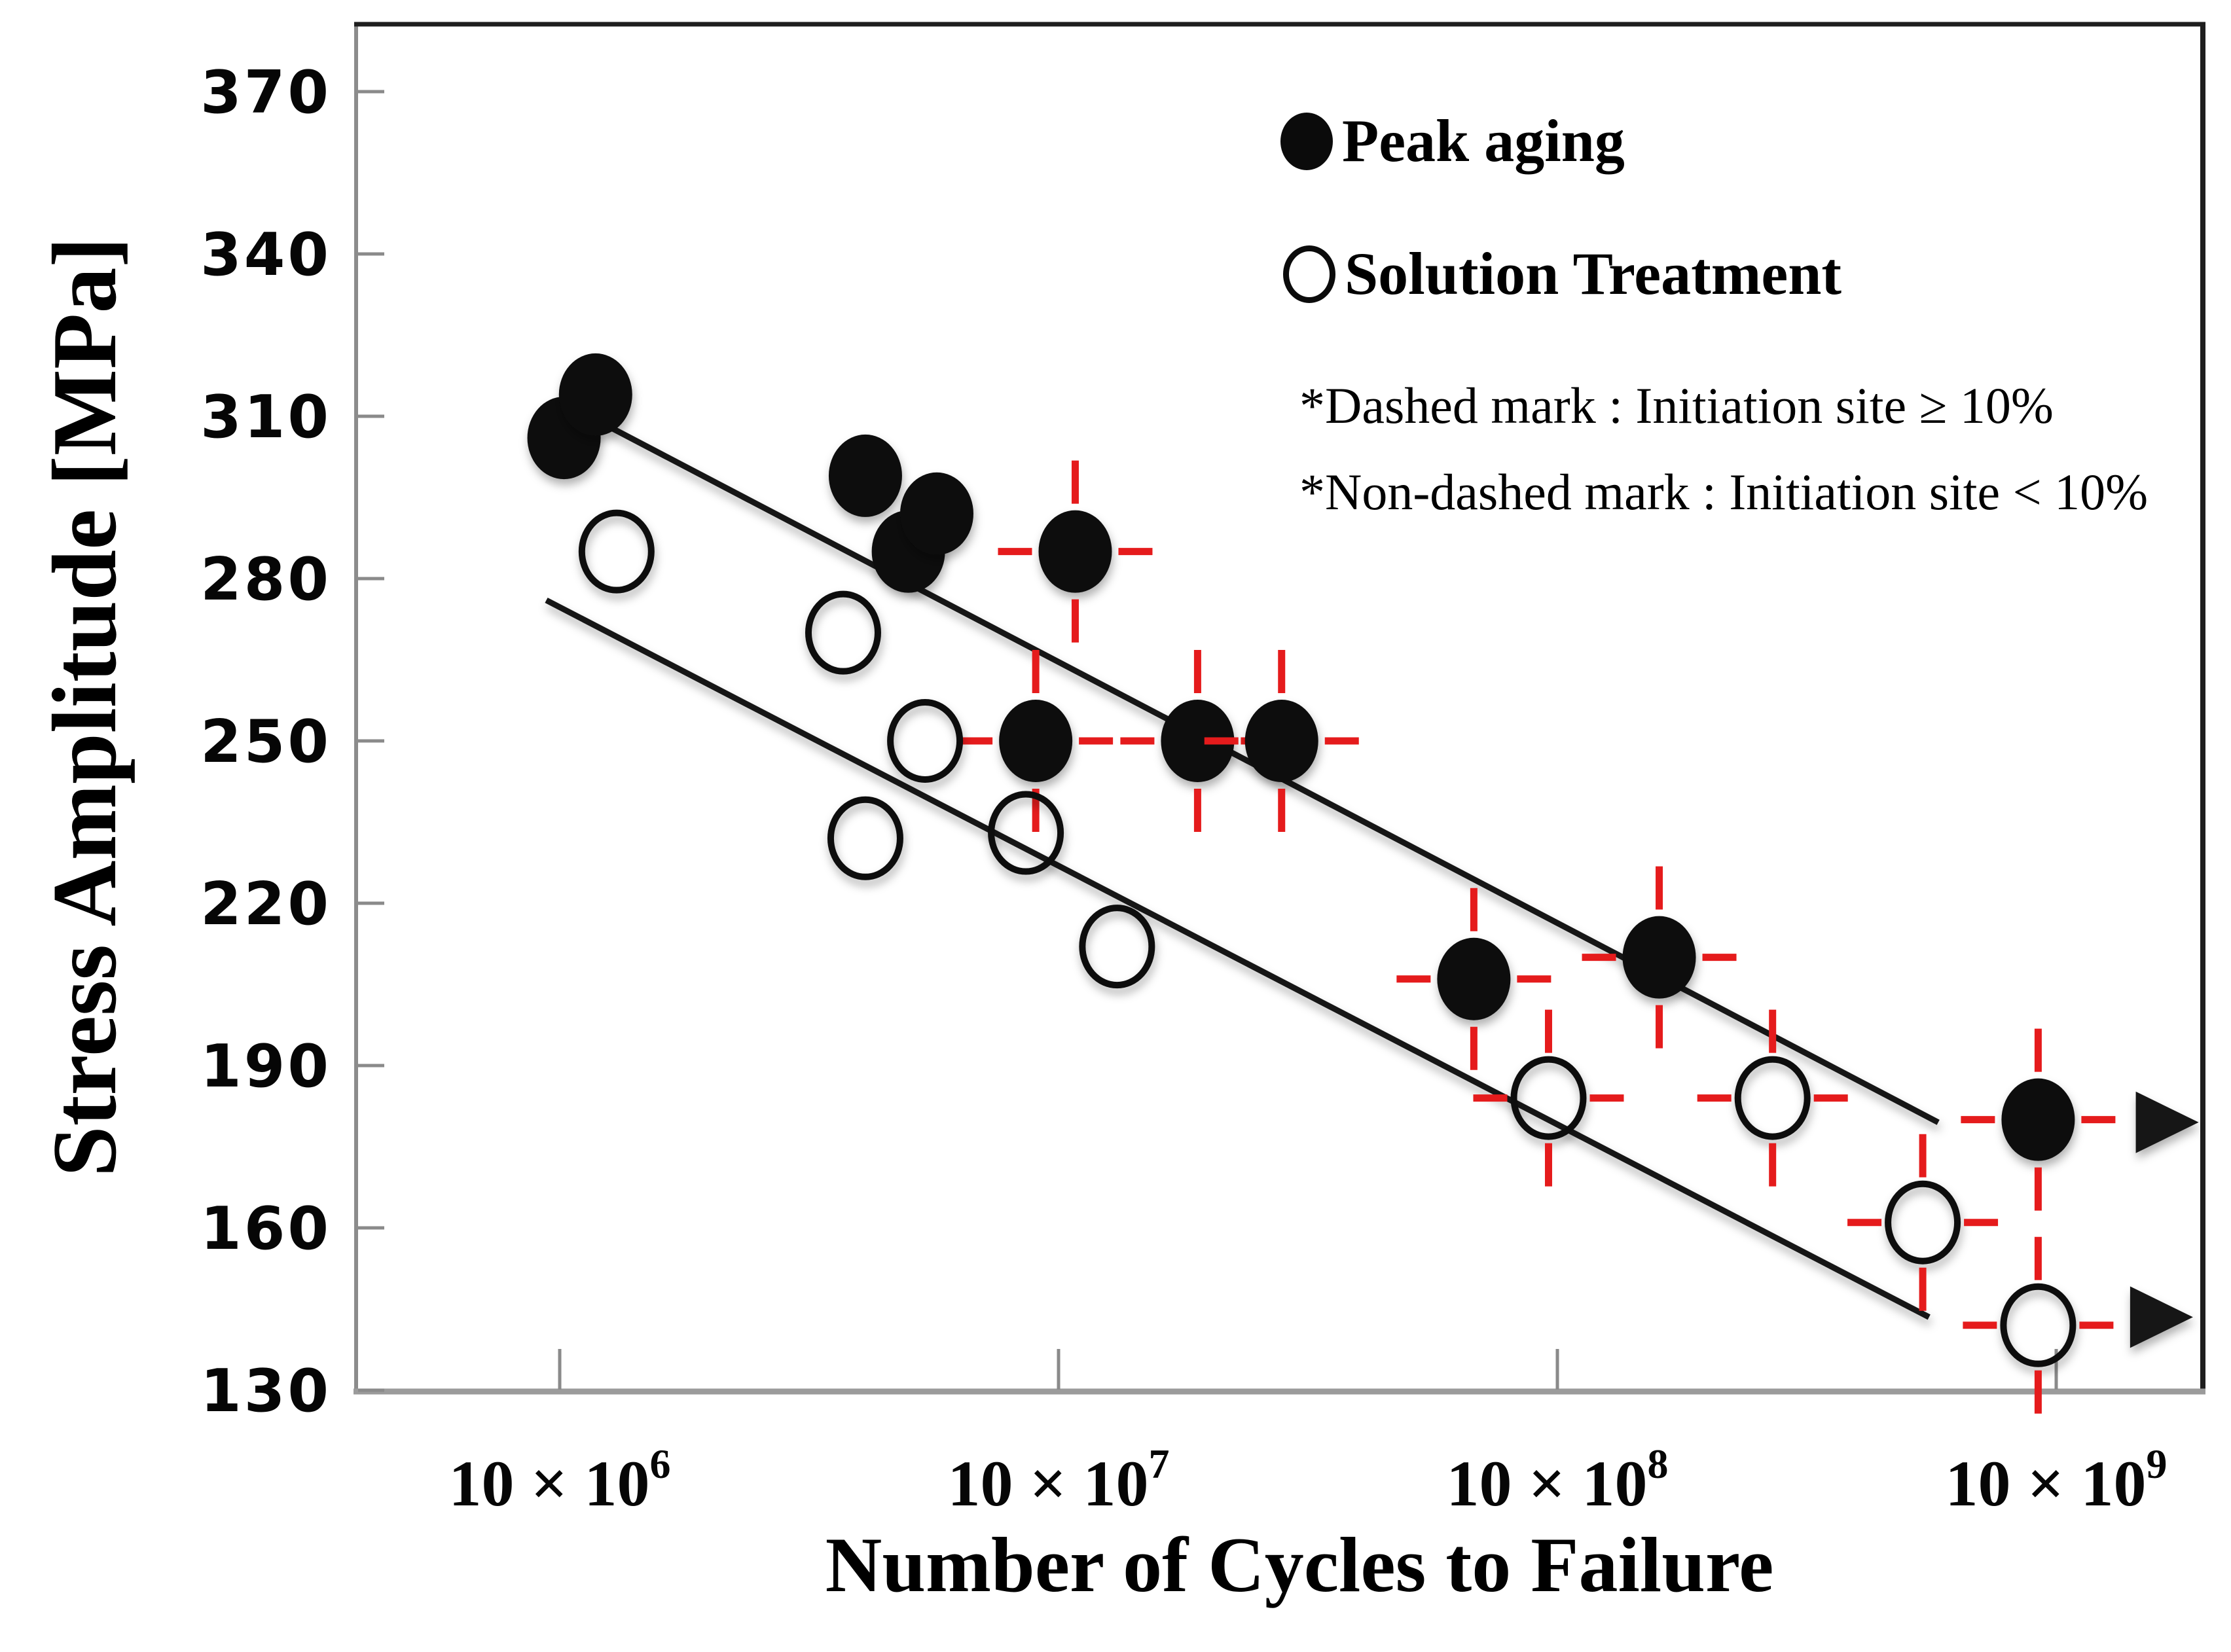 The image size is (2231, 1652). What do you see at coordinates (265, 1228) in the screenshot?
I see `y-tick-label: 160` at bounding box center [265, 1228].